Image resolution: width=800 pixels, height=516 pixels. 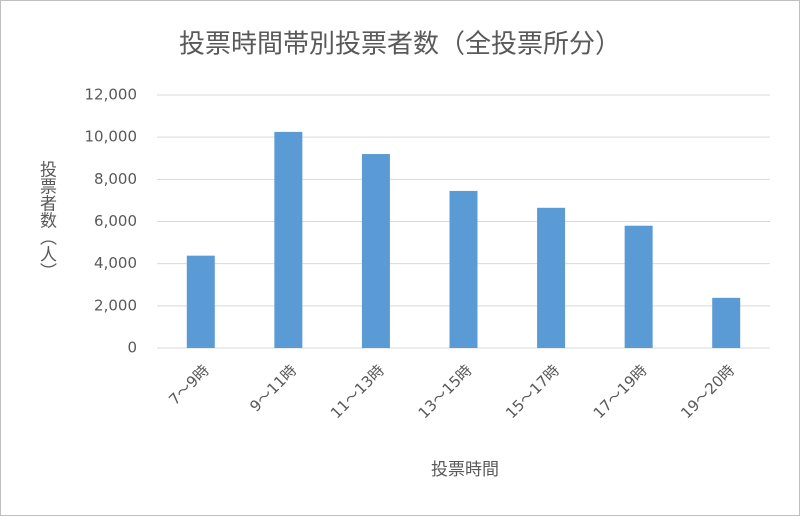 I want to click on y-tick-label: 12,000, so click(x=111, y=95).